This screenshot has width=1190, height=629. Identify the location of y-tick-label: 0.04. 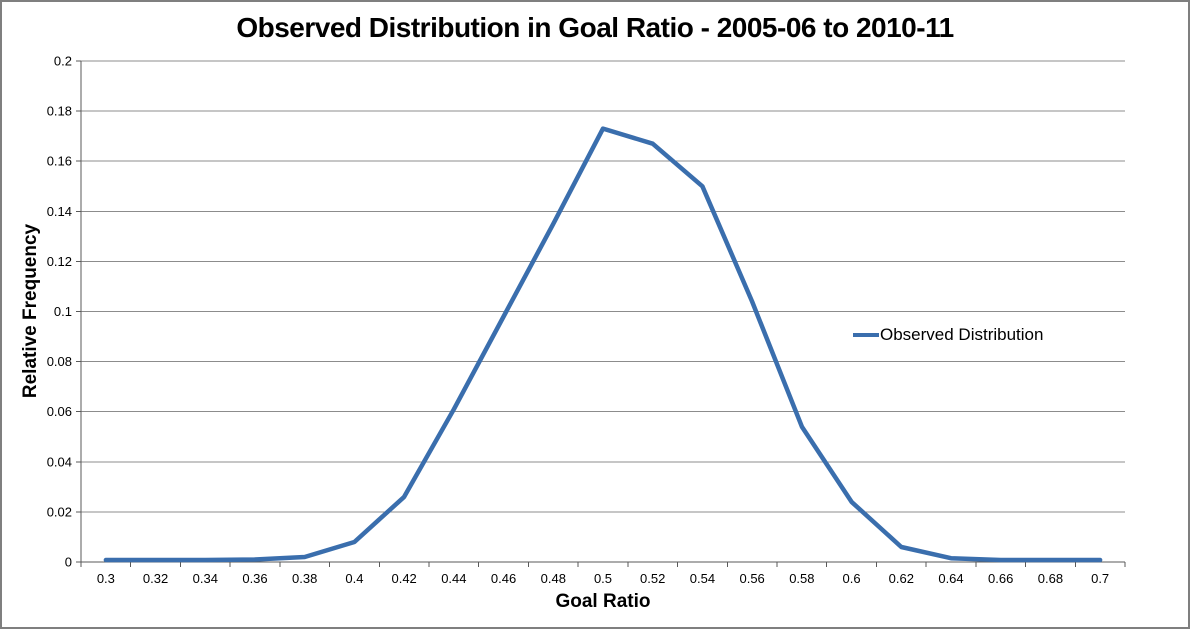
(59, 461).